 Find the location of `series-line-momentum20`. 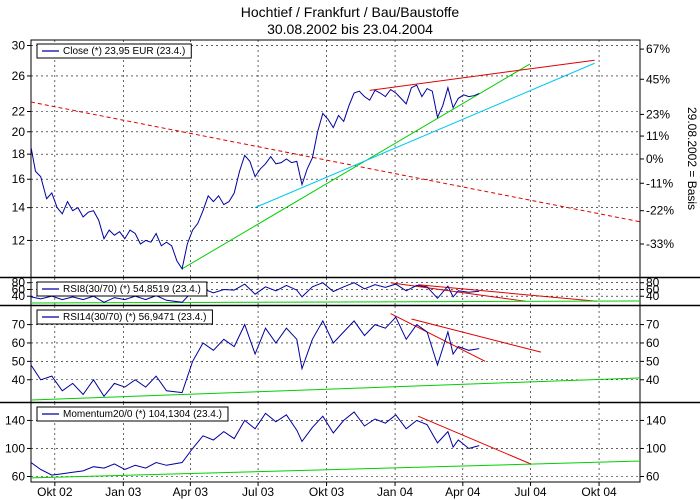

series-line-momentum20 is located at coordinates (255, 443).